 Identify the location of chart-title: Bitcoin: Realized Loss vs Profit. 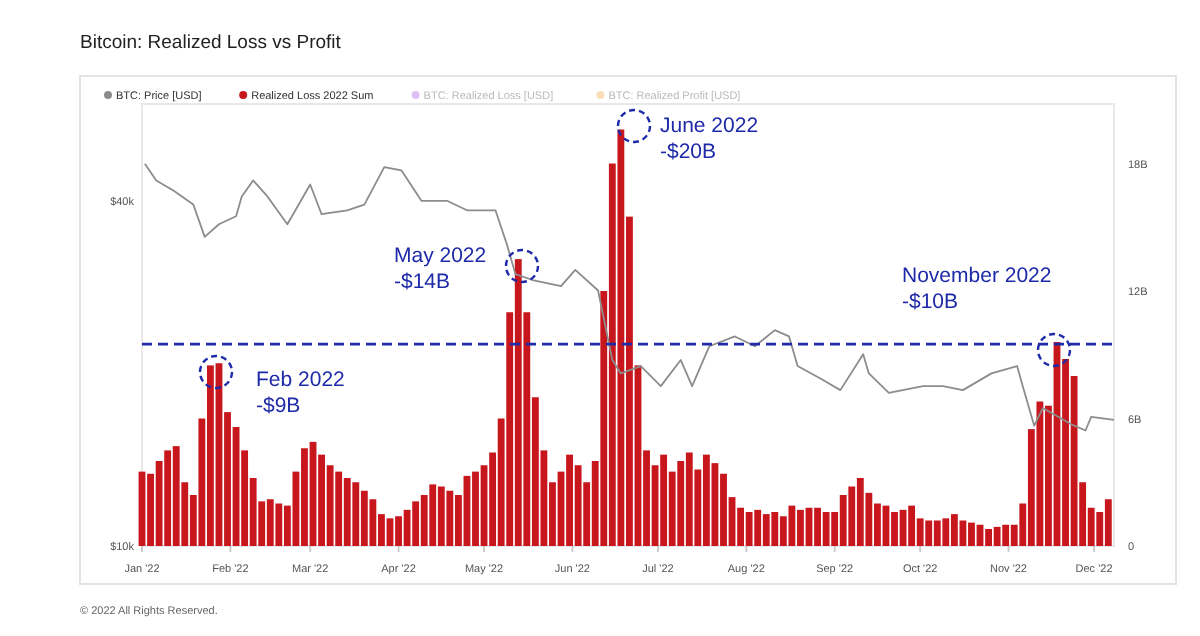
(211, 43).